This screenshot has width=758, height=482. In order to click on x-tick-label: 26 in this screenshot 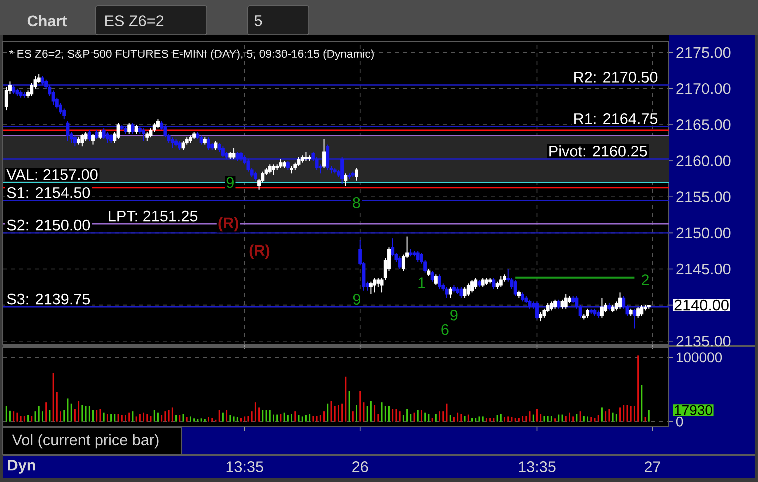, I will do `click(360, 467)`.